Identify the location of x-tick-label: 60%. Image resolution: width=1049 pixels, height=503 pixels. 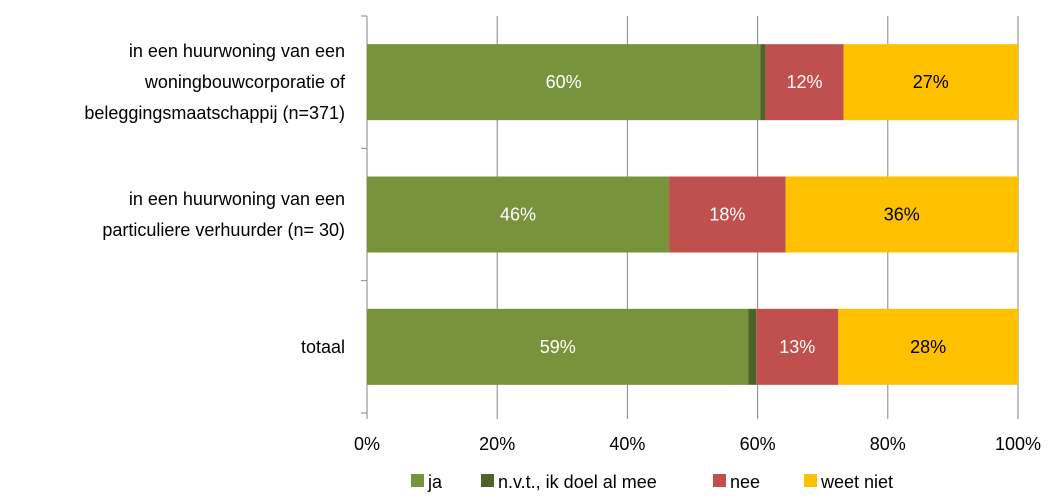
(758, 444).